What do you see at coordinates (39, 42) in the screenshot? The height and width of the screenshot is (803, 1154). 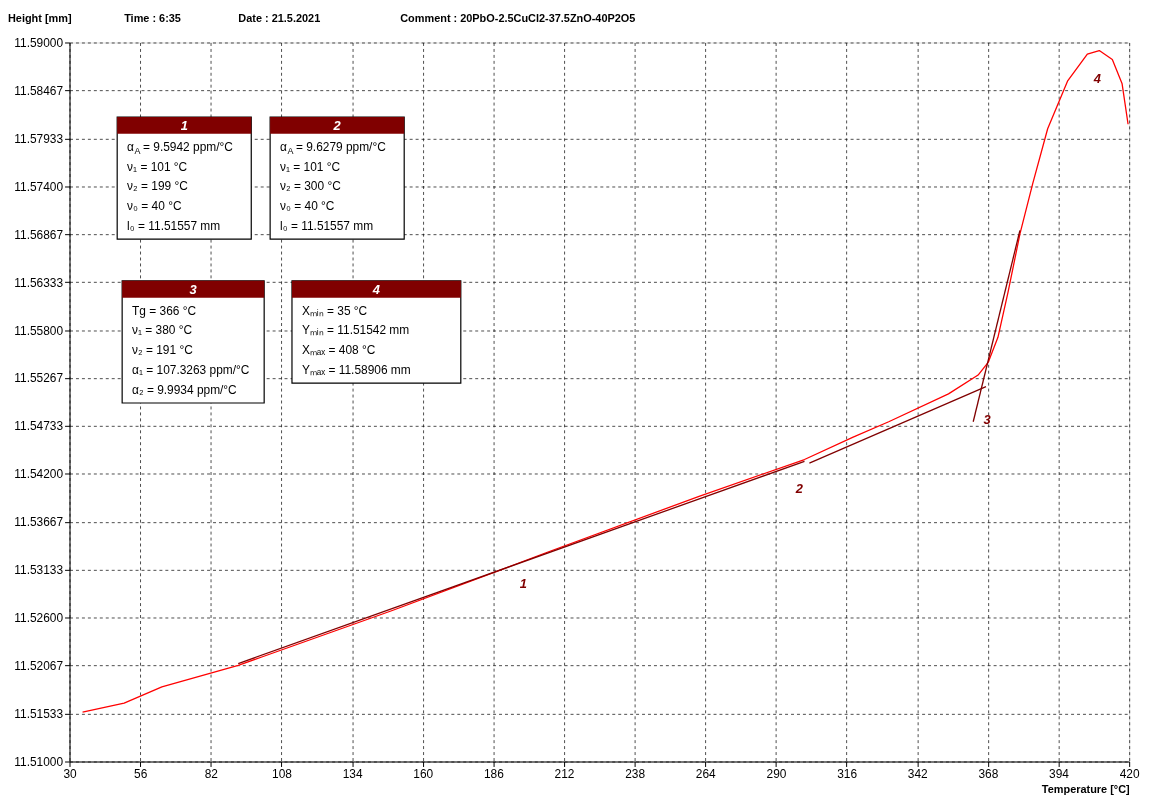 I see `y-tick-label: 11.59000` at bounding box center [39, 42].